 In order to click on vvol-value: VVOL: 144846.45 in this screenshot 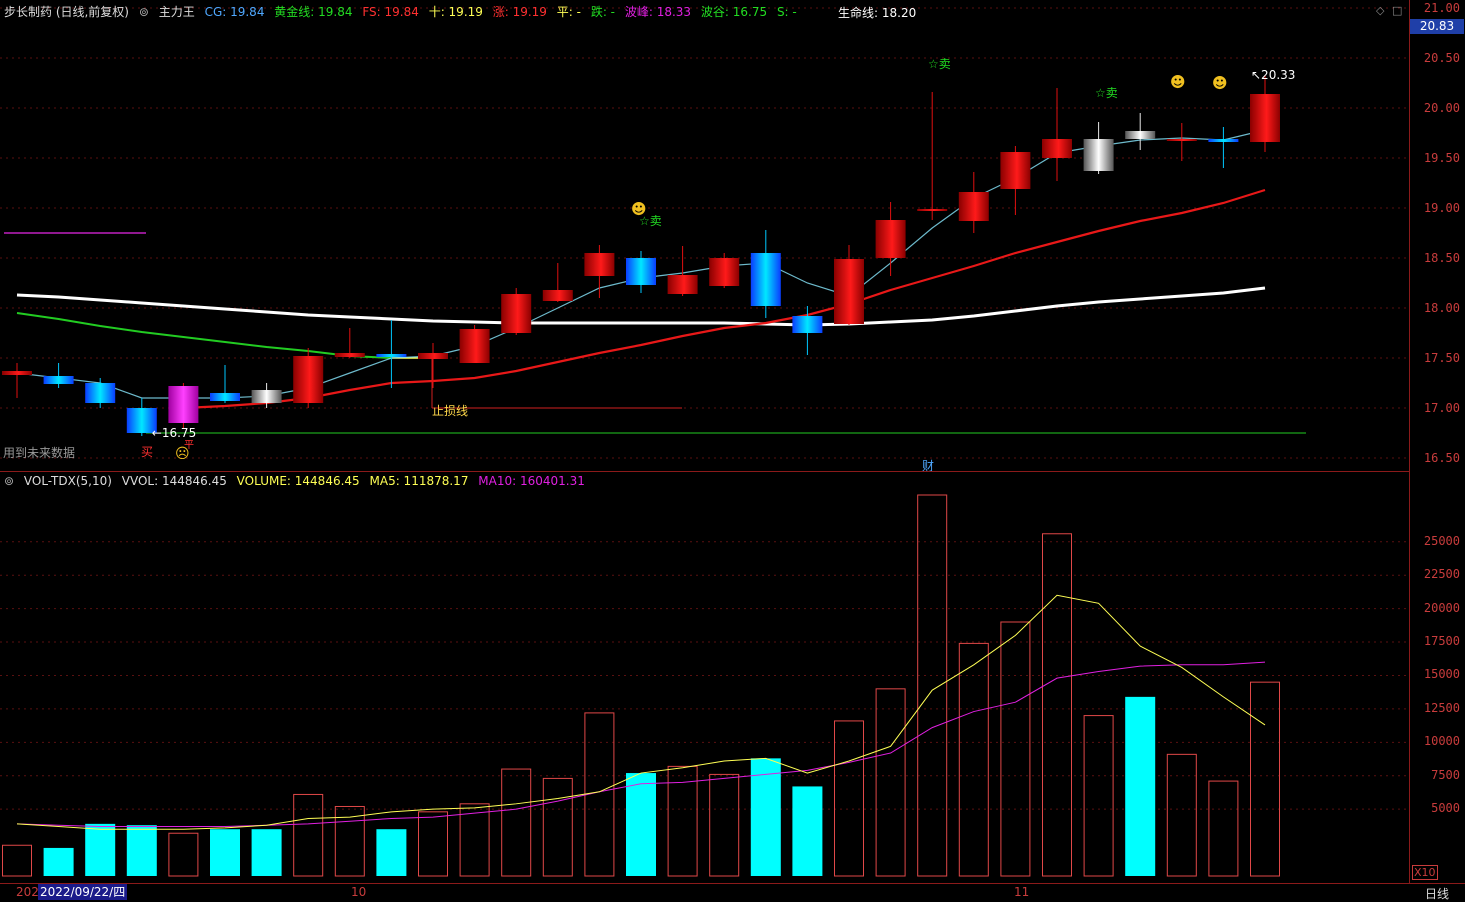, I will do `click(174, 481)`.